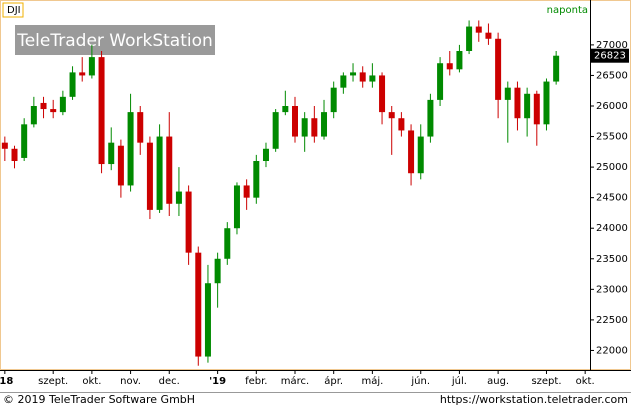 Image resolution: width=631 pixels, height=412 pixels. Describe the element at coordinates (612, 289) in the screenshot. I see `y-tick-label: 23000` at that location.